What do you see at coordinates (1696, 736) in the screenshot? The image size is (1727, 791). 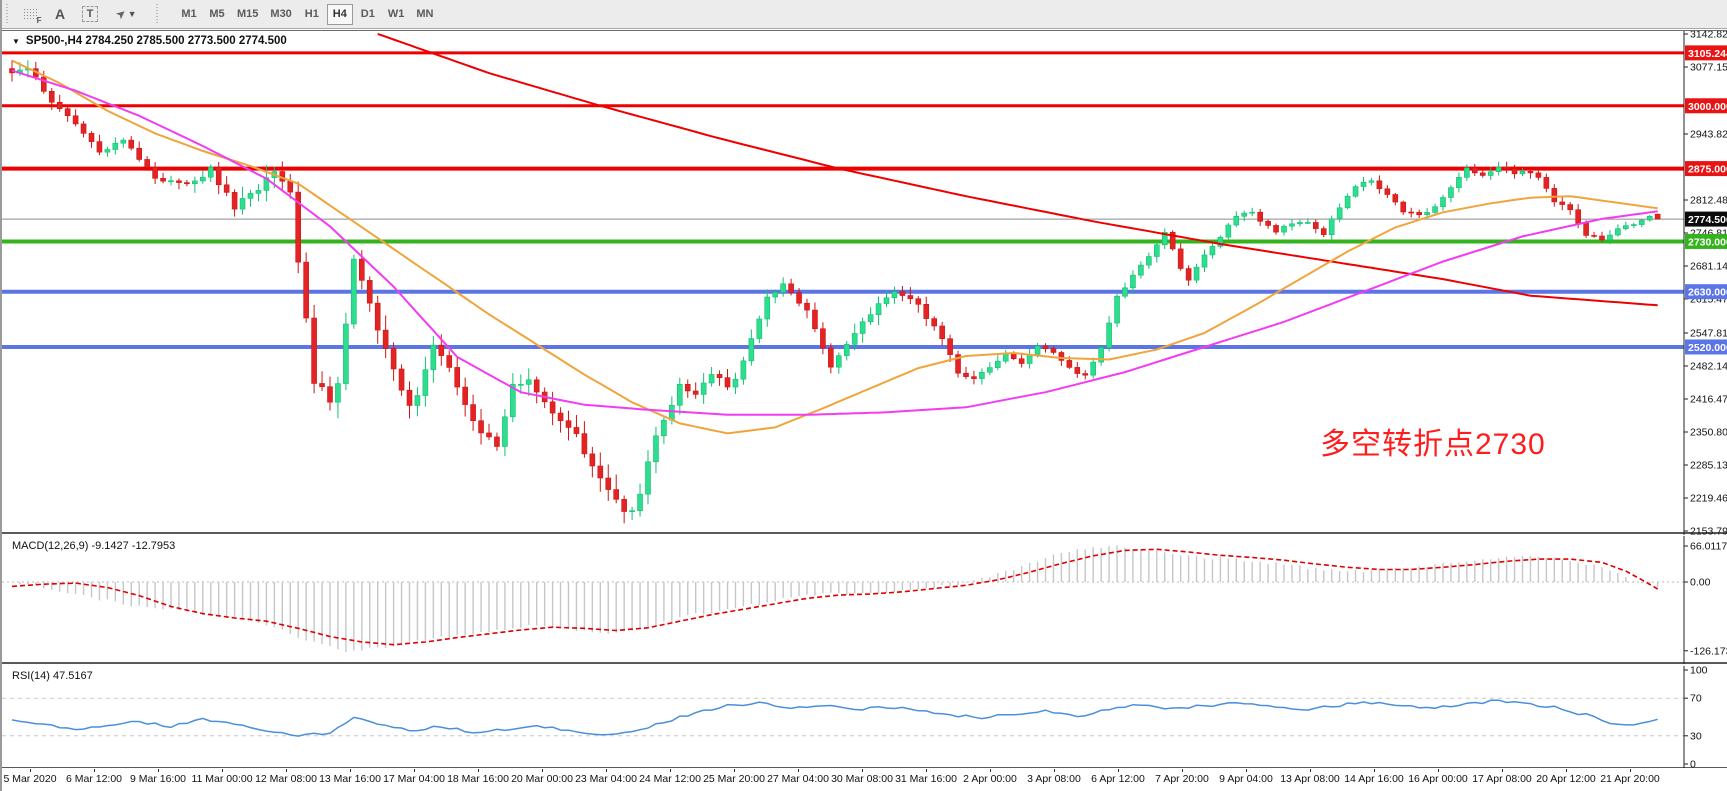 I see `rsi-axis-label: 30` at bounding box center [1696, 736].